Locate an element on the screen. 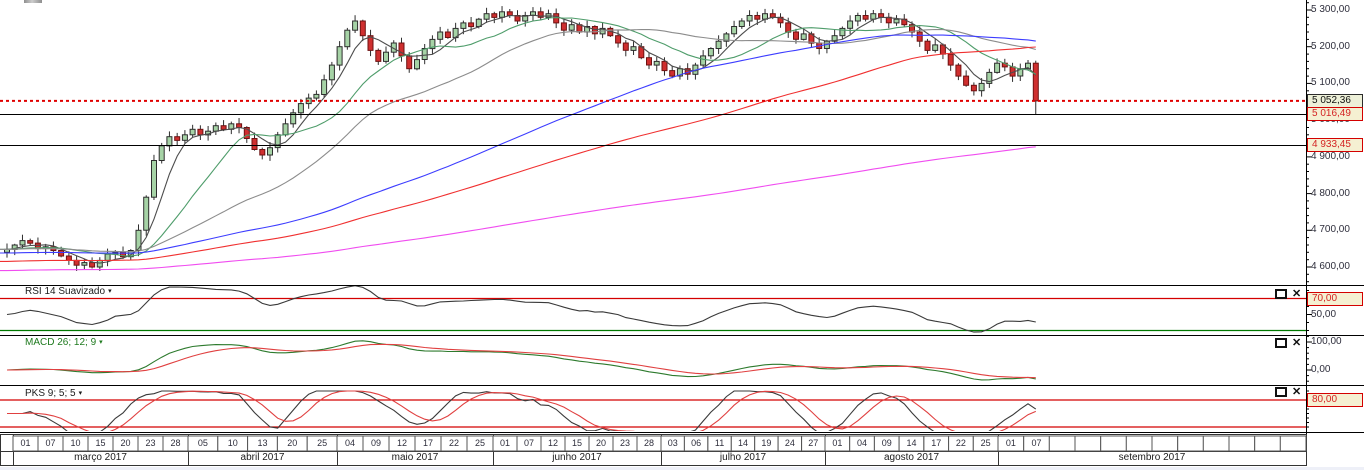  macd-signal-line is located at coordinates (521, 361).